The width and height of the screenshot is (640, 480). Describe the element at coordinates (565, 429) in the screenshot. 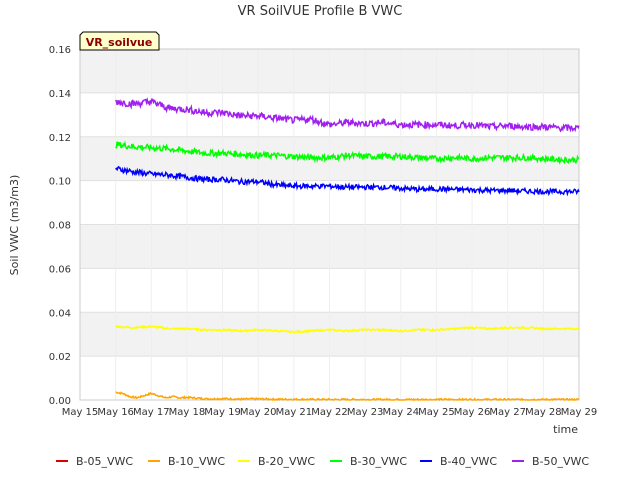

I see `x-axis-label: time` at that location.